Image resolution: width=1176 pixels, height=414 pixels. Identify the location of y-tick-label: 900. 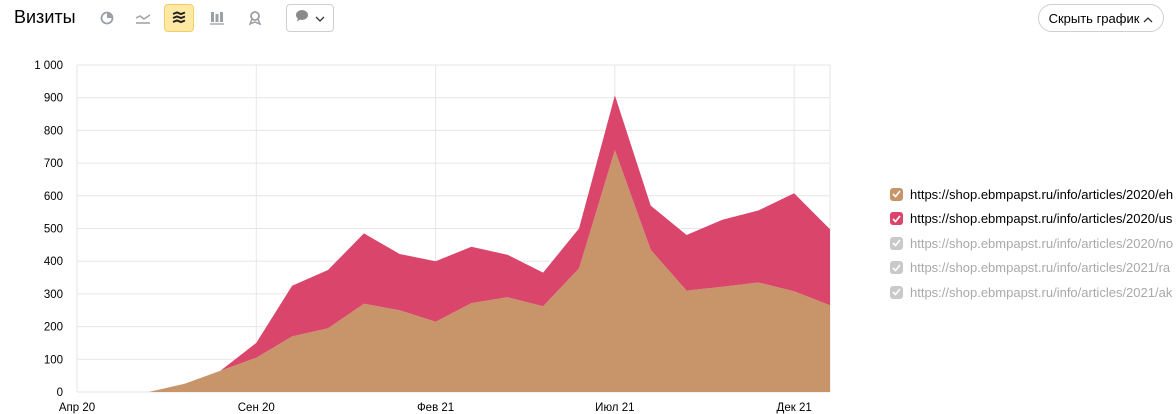
(53, 99).